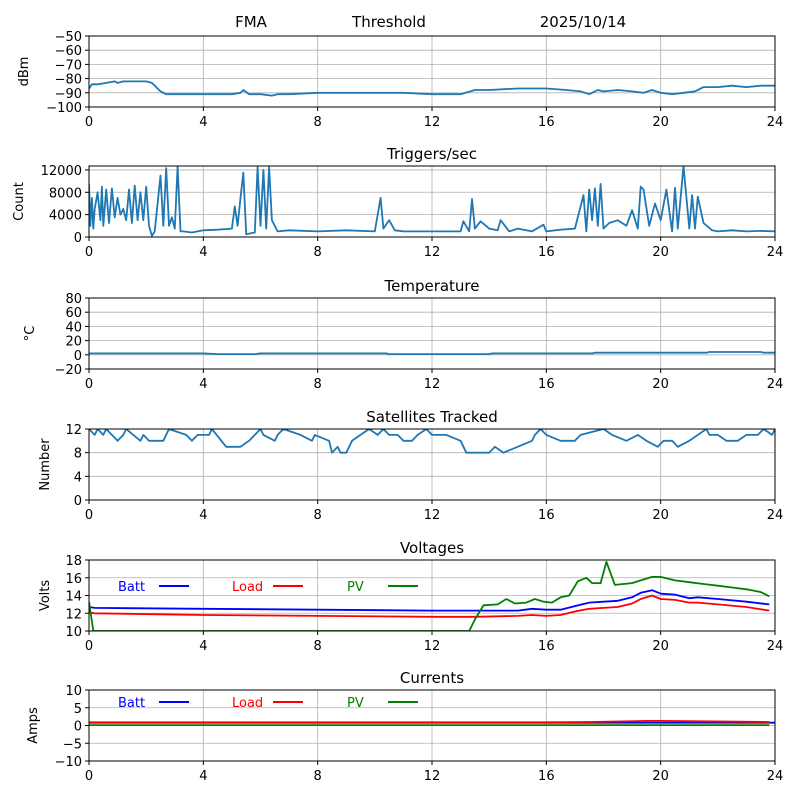 This screenshot has height=804, width=800. What do you see at coordinates (431, 417) in the screenshot?
I see `panel-title: Satellites Tracked` at bounding box center [431, 417].